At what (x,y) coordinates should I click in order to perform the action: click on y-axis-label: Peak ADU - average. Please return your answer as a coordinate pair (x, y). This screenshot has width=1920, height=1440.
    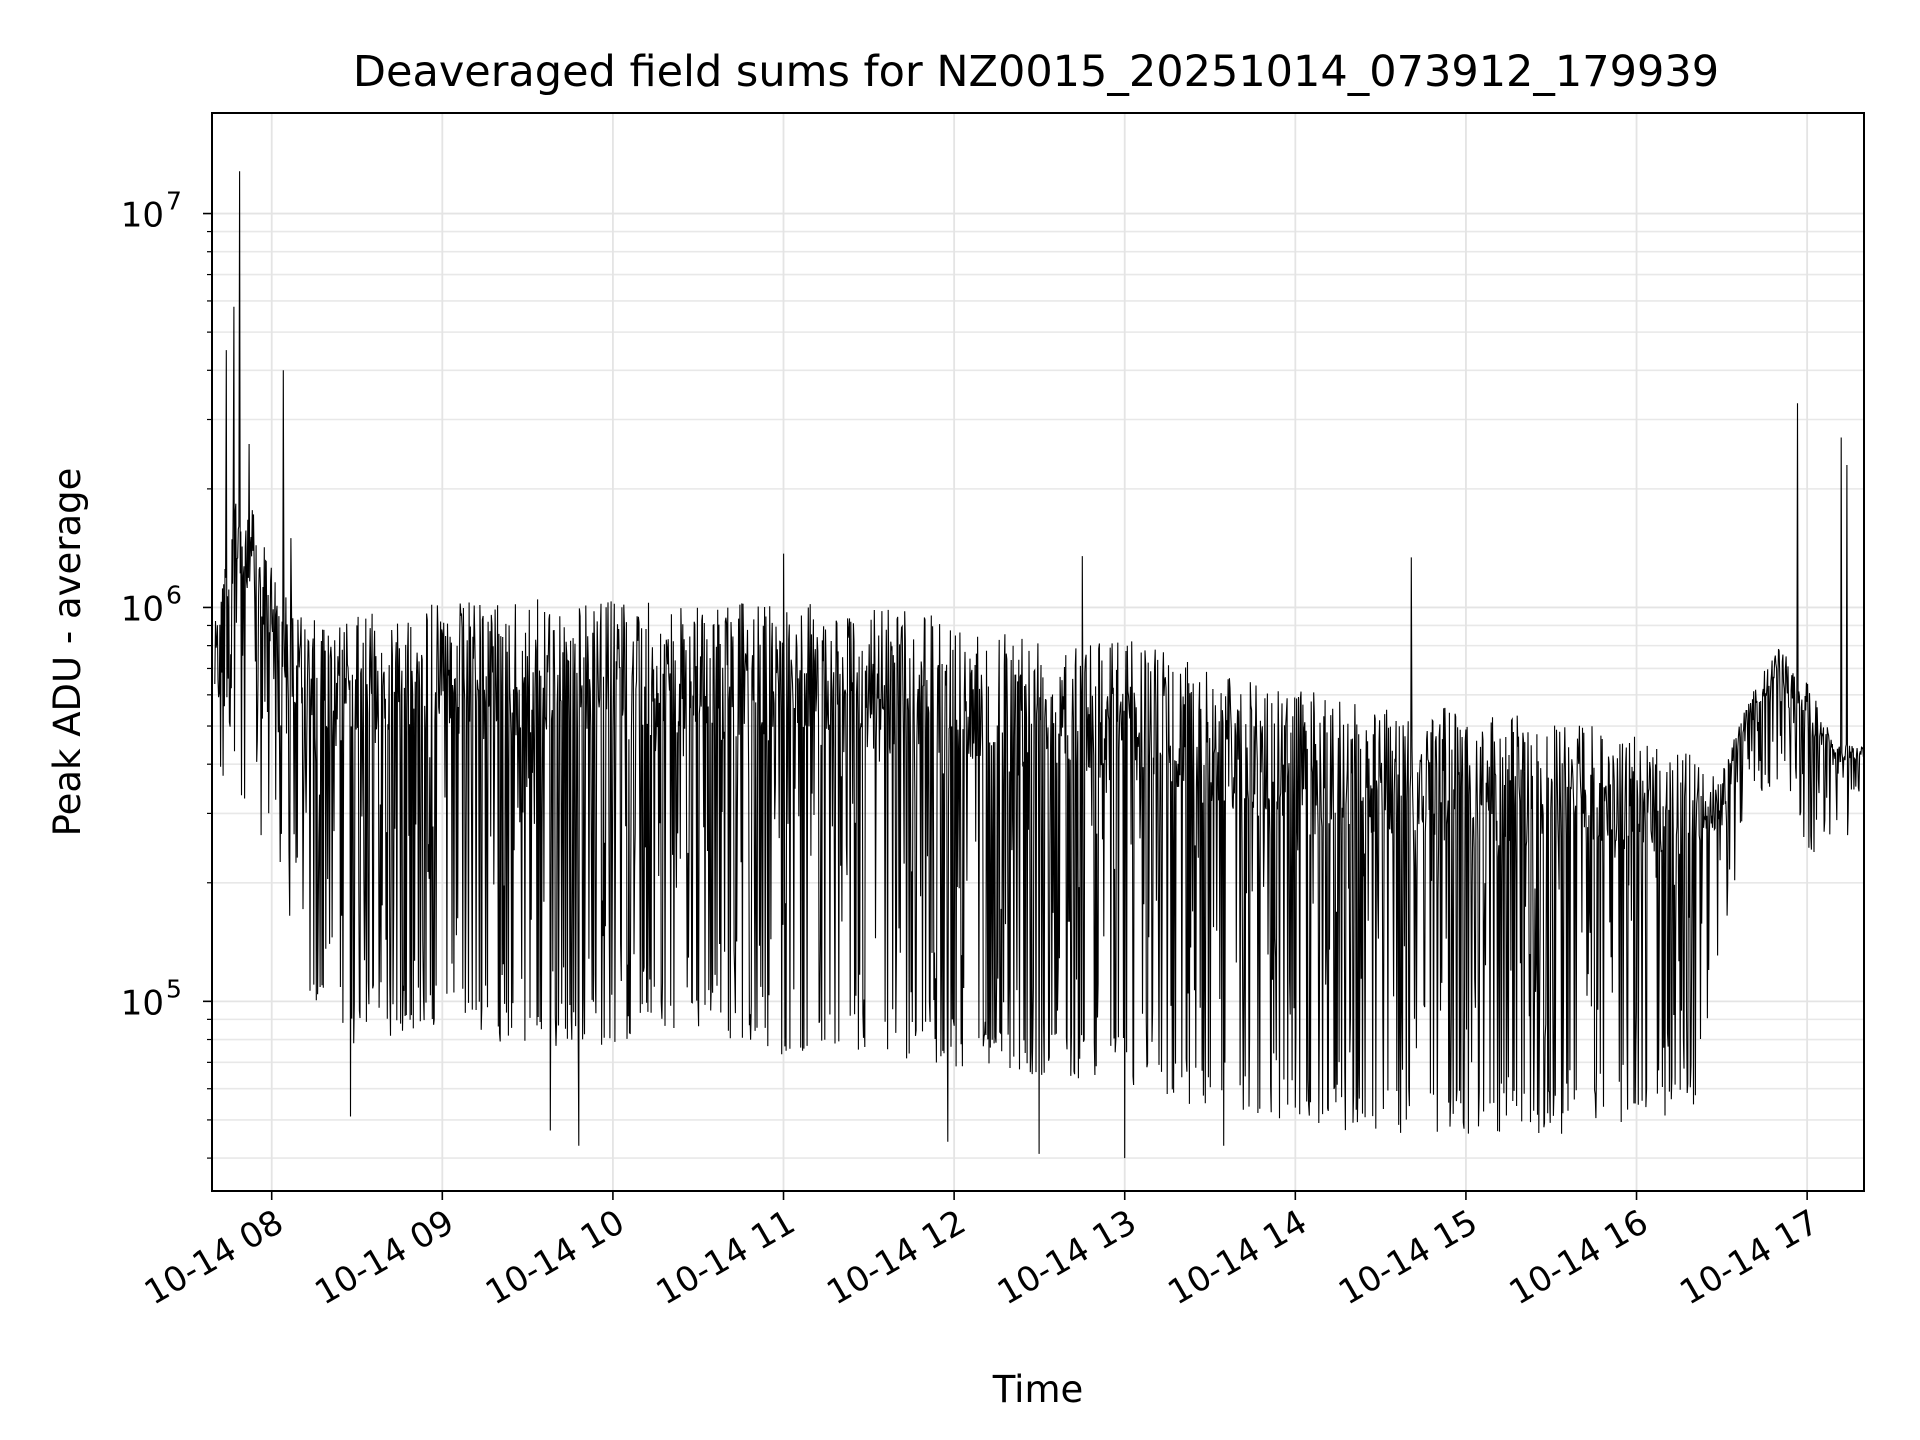
    Looking at the image, I should click on (67, 652).